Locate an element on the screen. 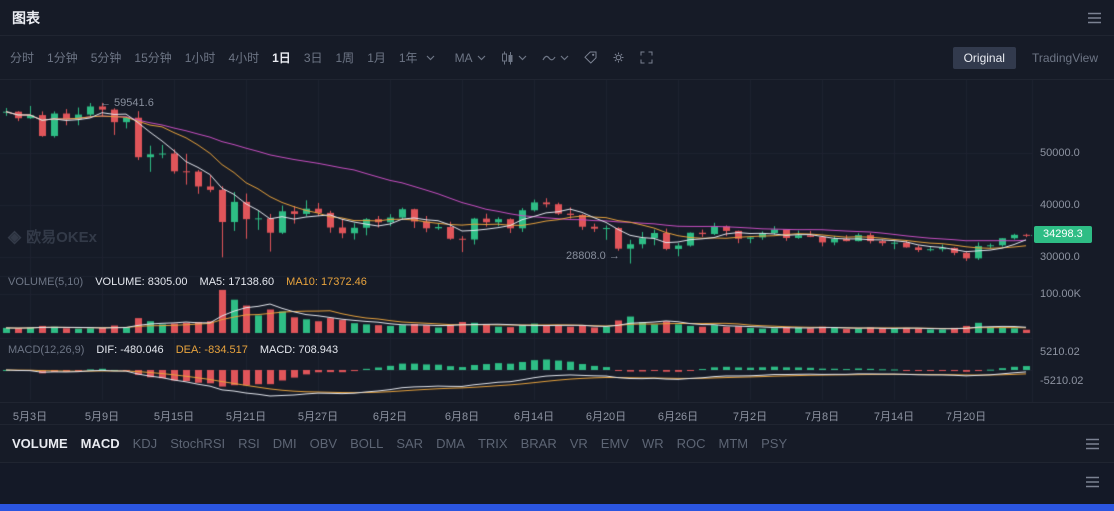 The height and width of the screenshot is (511, 1114). more-intervals-dropdown is located at coordinates (430, 58).